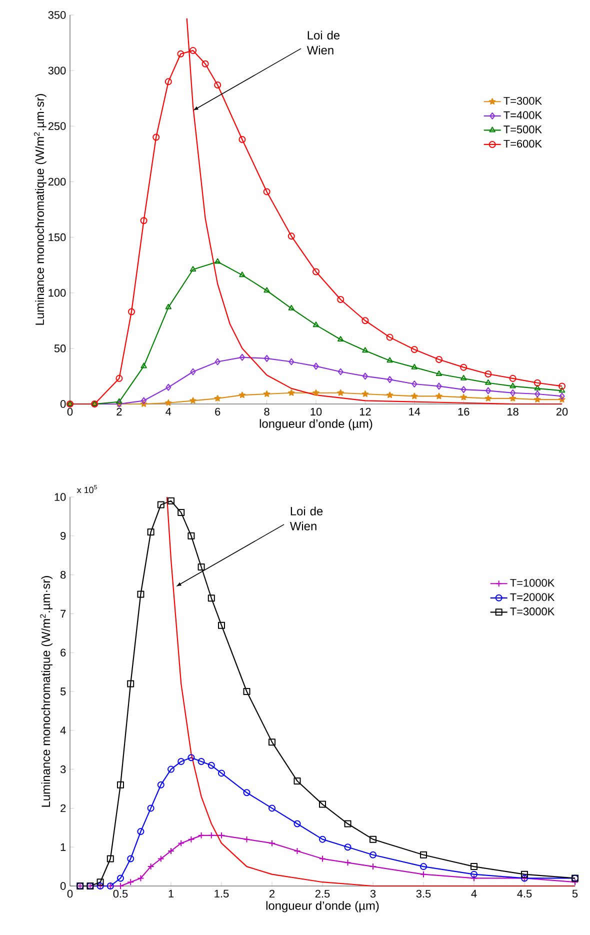 The width and height of the screenshot is (590, 935). What do you see at coordinates (63, 769) in the screenshot?
I see `y-tick-label: 3` at bounding box center [63, 769].